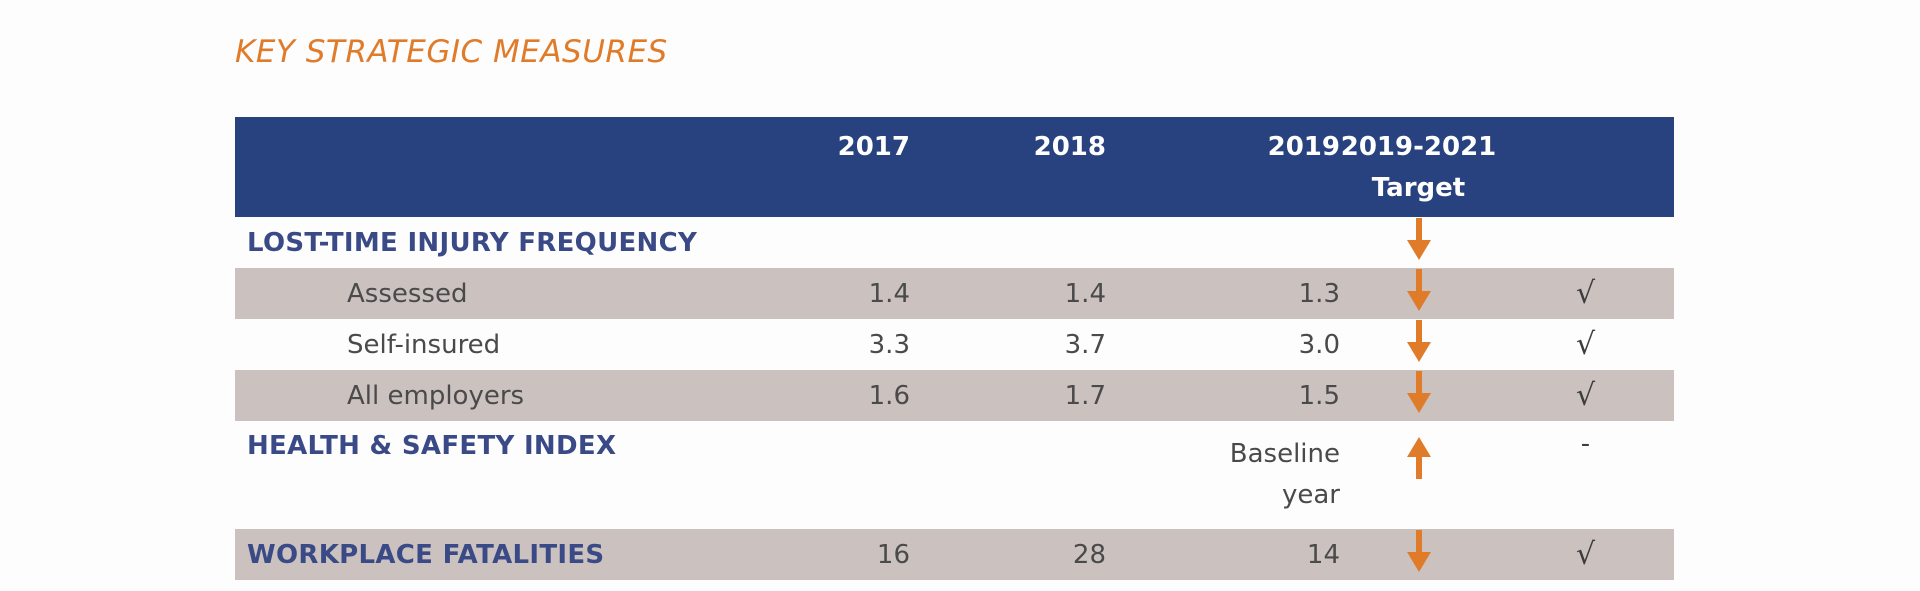 The height and width of the screenshot is (591, 1920). I want to click on table-header-row: 2017 2018 2019 2019-2021 Target, so click(954, 167).